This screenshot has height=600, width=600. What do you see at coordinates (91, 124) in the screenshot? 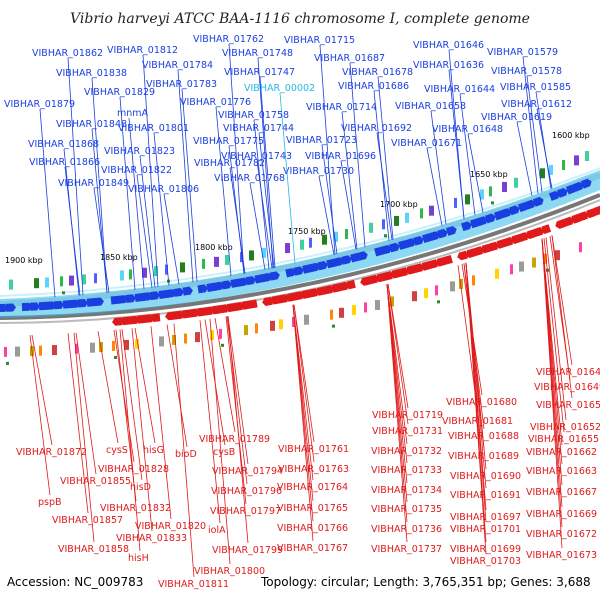
I see `top-gene-label: VIBHAR_01848` at bounding box center [91, 124].